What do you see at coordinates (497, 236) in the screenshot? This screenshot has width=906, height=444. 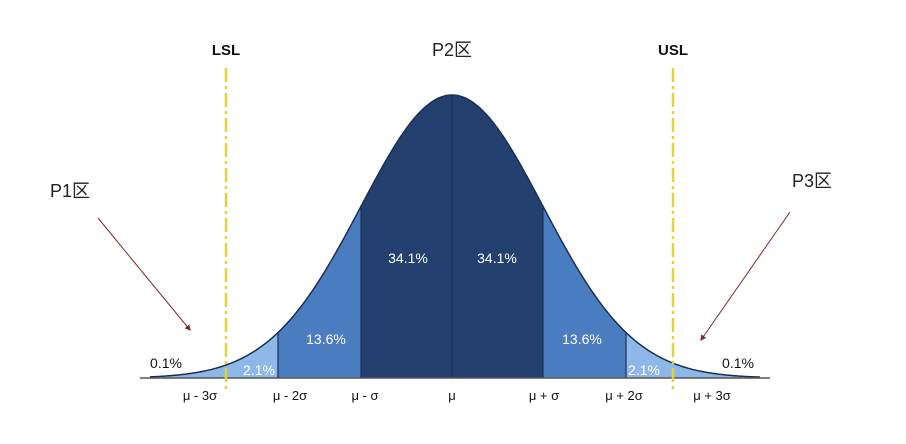 I see `region-center-right` at bounding box center [497, 236].